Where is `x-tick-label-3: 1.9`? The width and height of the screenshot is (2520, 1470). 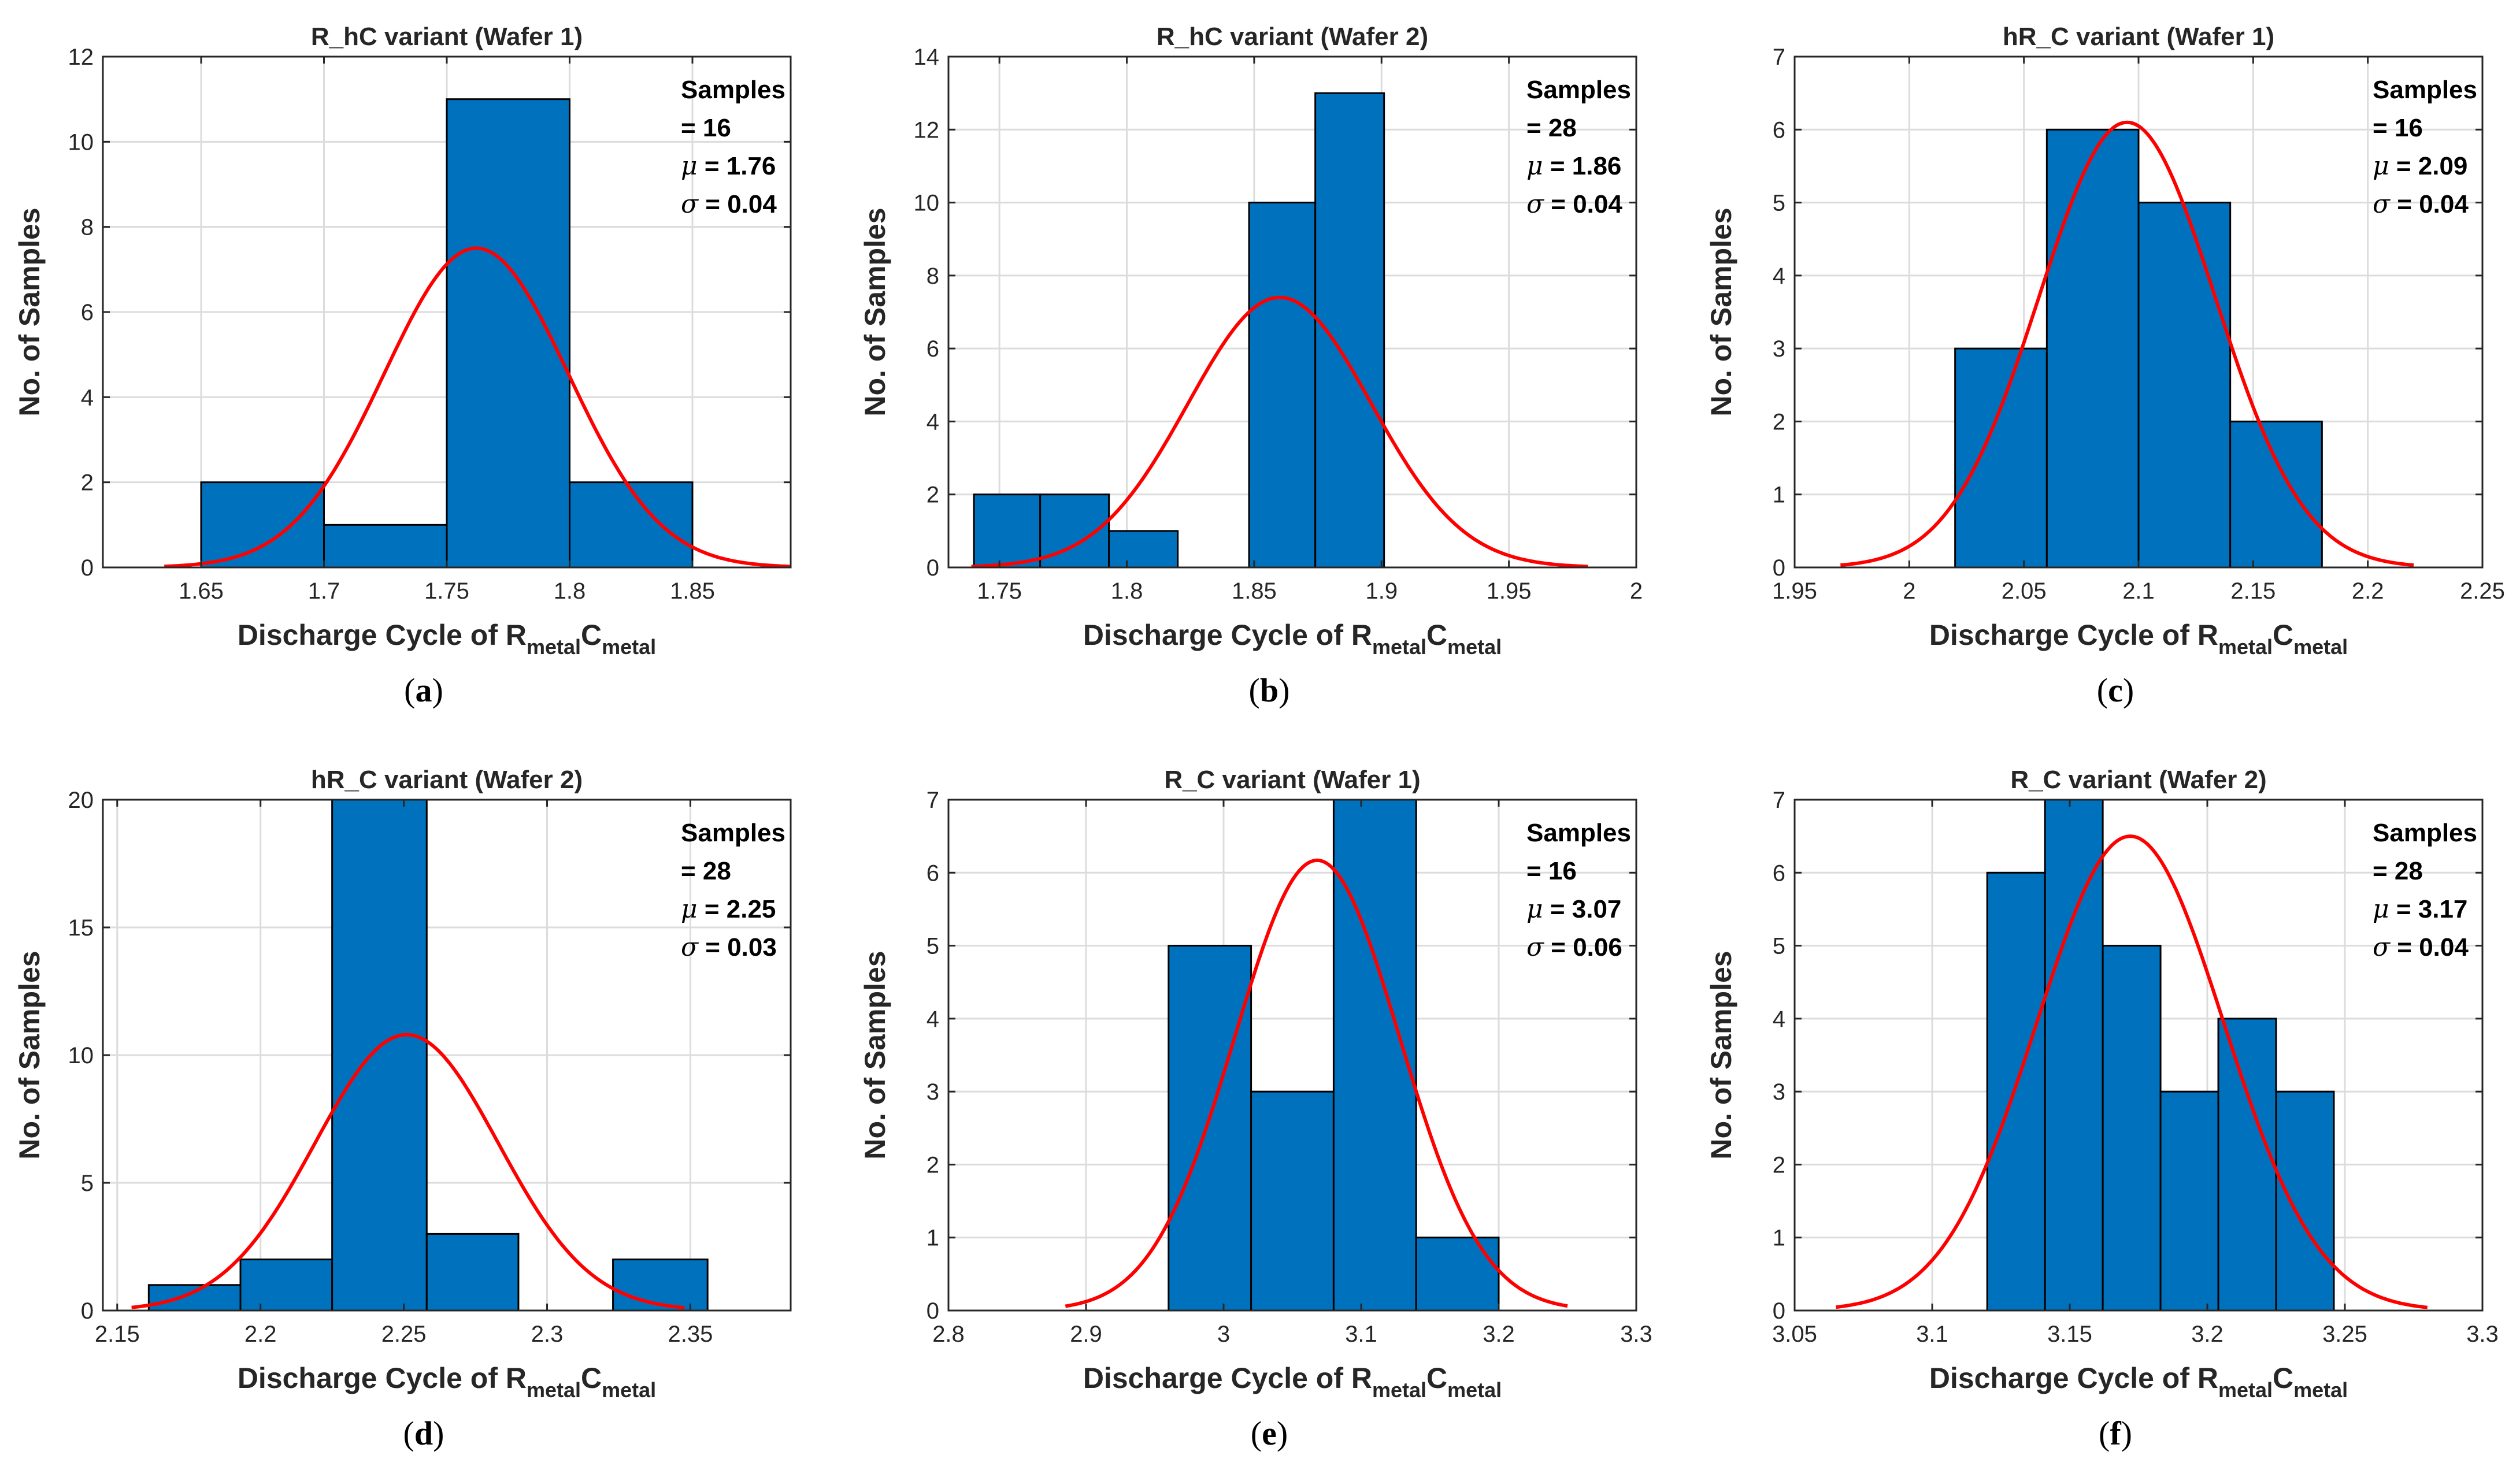 x-tick-label-3: 1.9 is located at coordinates (1381, 591).